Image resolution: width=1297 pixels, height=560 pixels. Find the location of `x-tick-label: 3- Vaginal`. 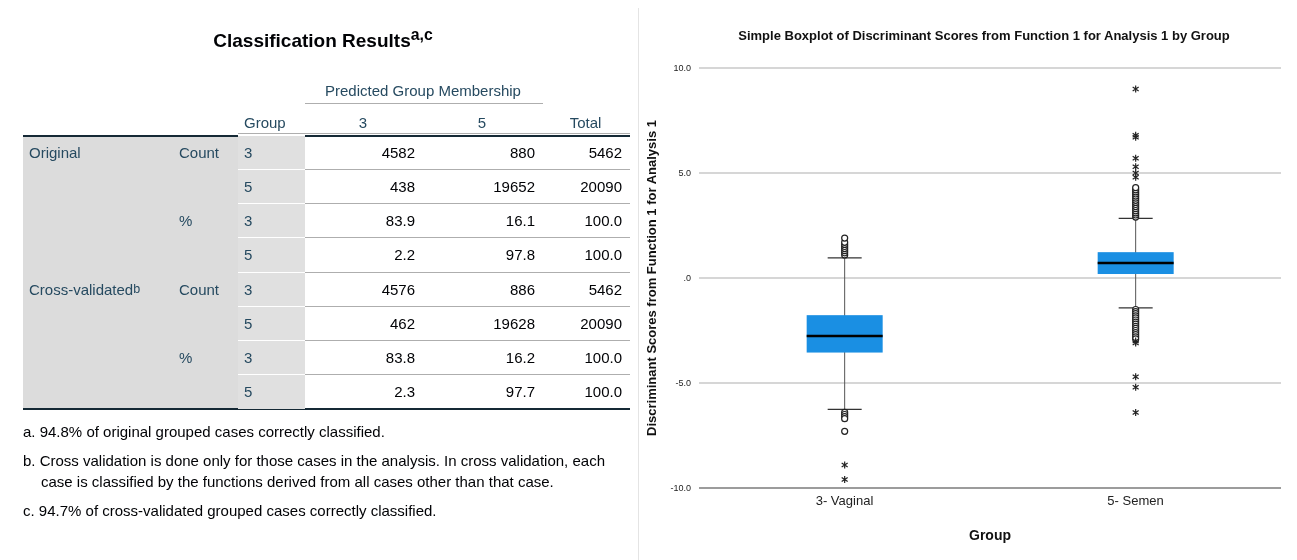

x-tick-label: 3- Vaginal is located at coordinates (844, 501).